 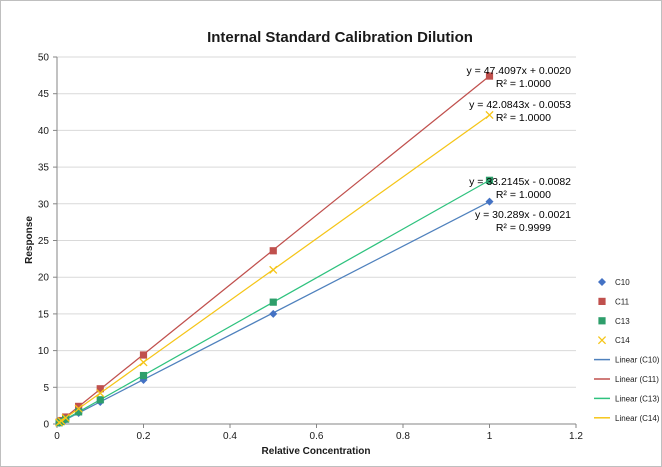 What do you see at coordinates (44, 204) in the screenshot?
I see `y-tick-label: 30` at bounding box center [44, 204].